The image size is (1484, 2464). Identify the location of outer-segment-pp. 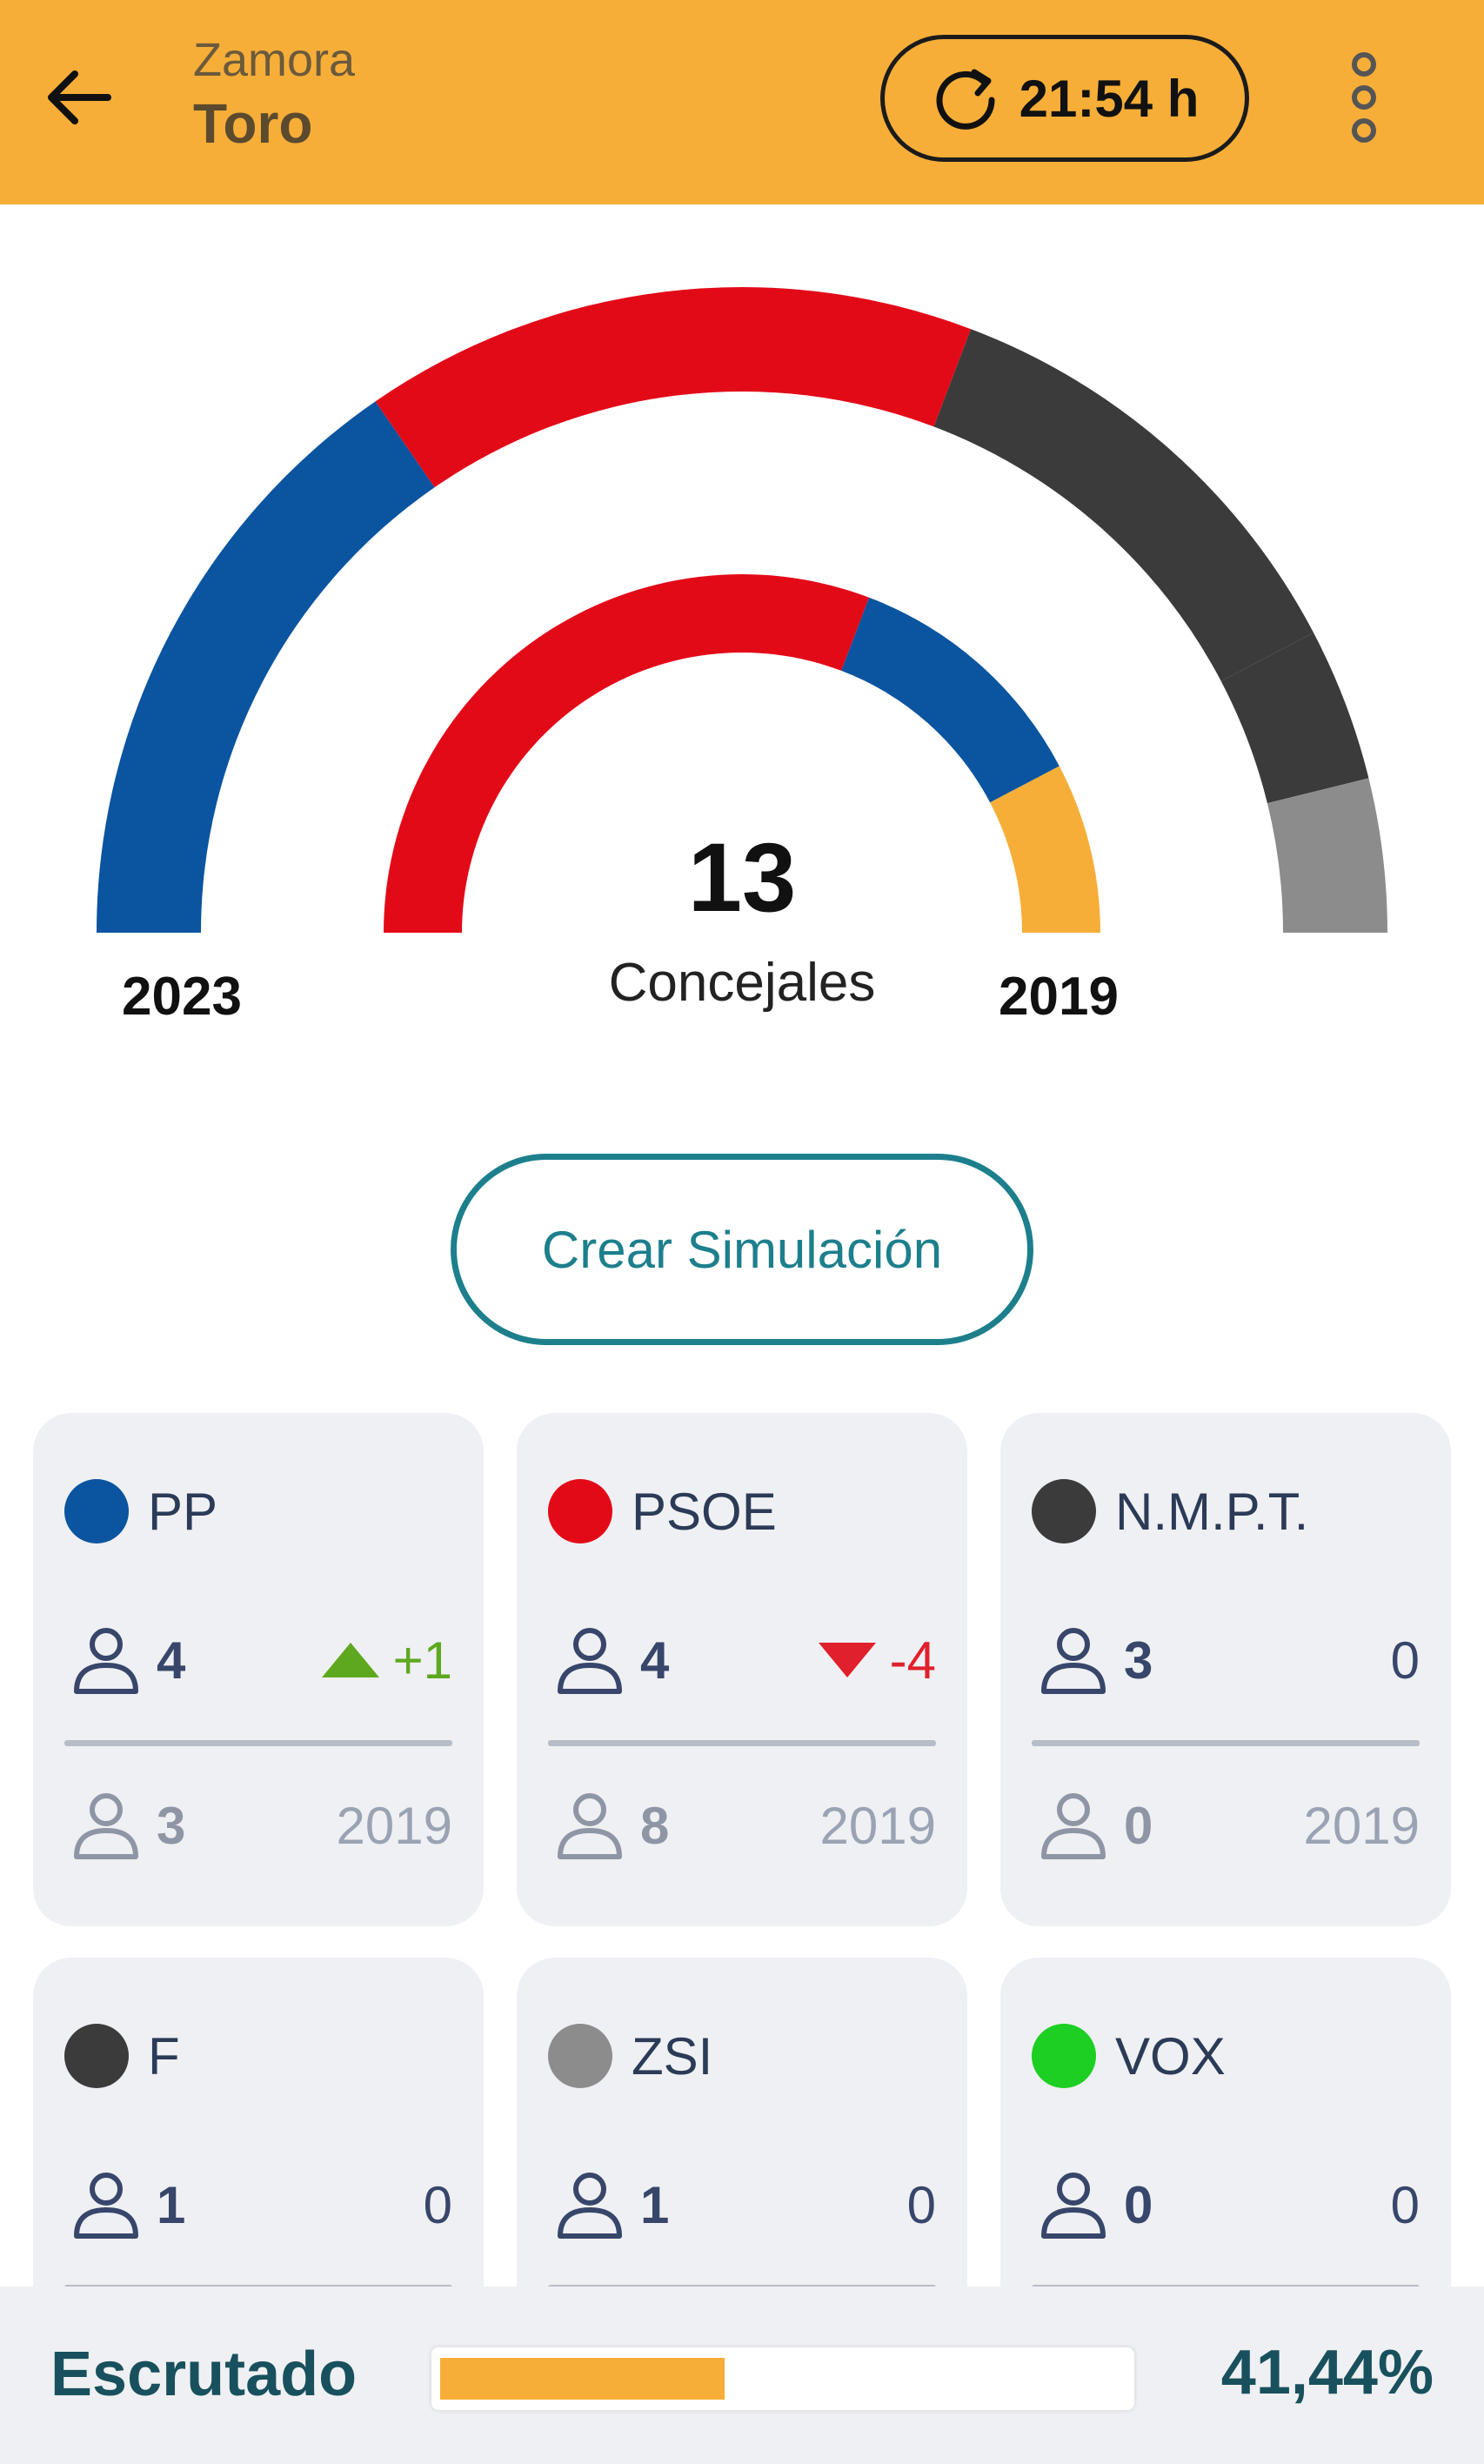
(266, 667).